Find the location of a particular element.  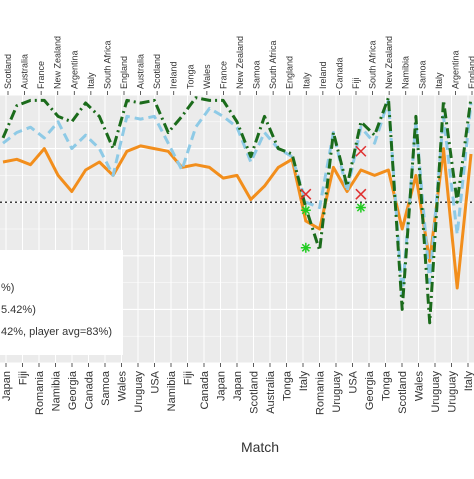

legend-line-3: 42%, player avg=83%) is located at coordinates (56, 332).